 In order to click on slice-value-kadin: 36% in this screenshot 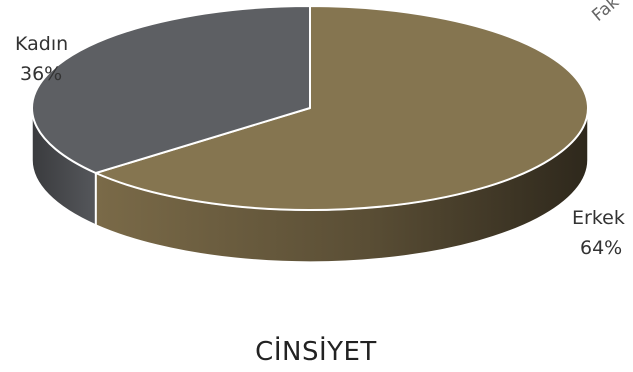, I will do `click(41, 74)`.